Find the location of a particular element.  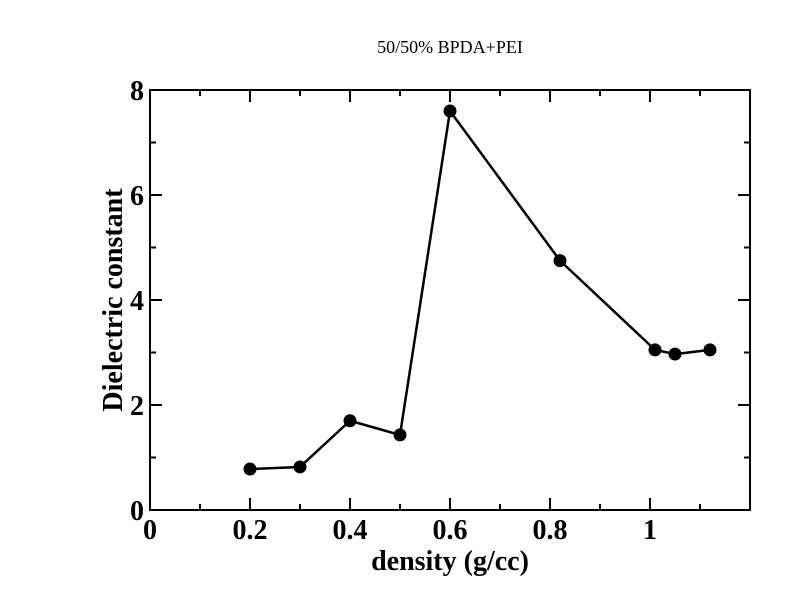

chart-title: 50/50% BPDA+PEI is located at coordinates (450, 47).